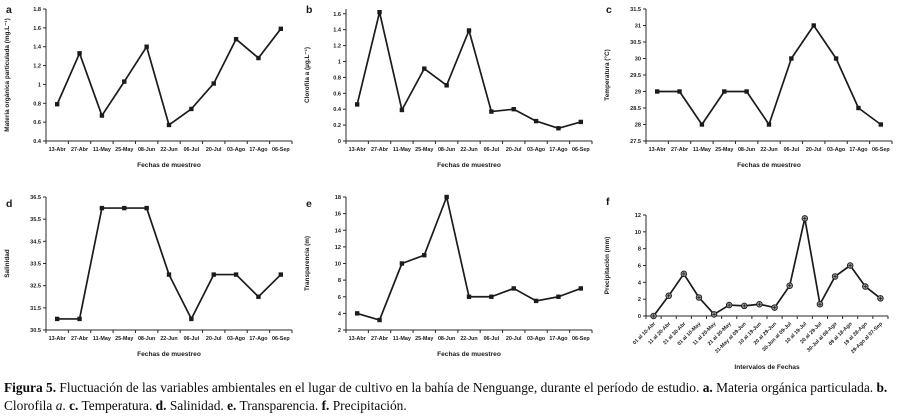 Image resolution: width=900 pixels, height=416 pixels. I want to click on caption-segment: Clorofila, so click(30, 406).